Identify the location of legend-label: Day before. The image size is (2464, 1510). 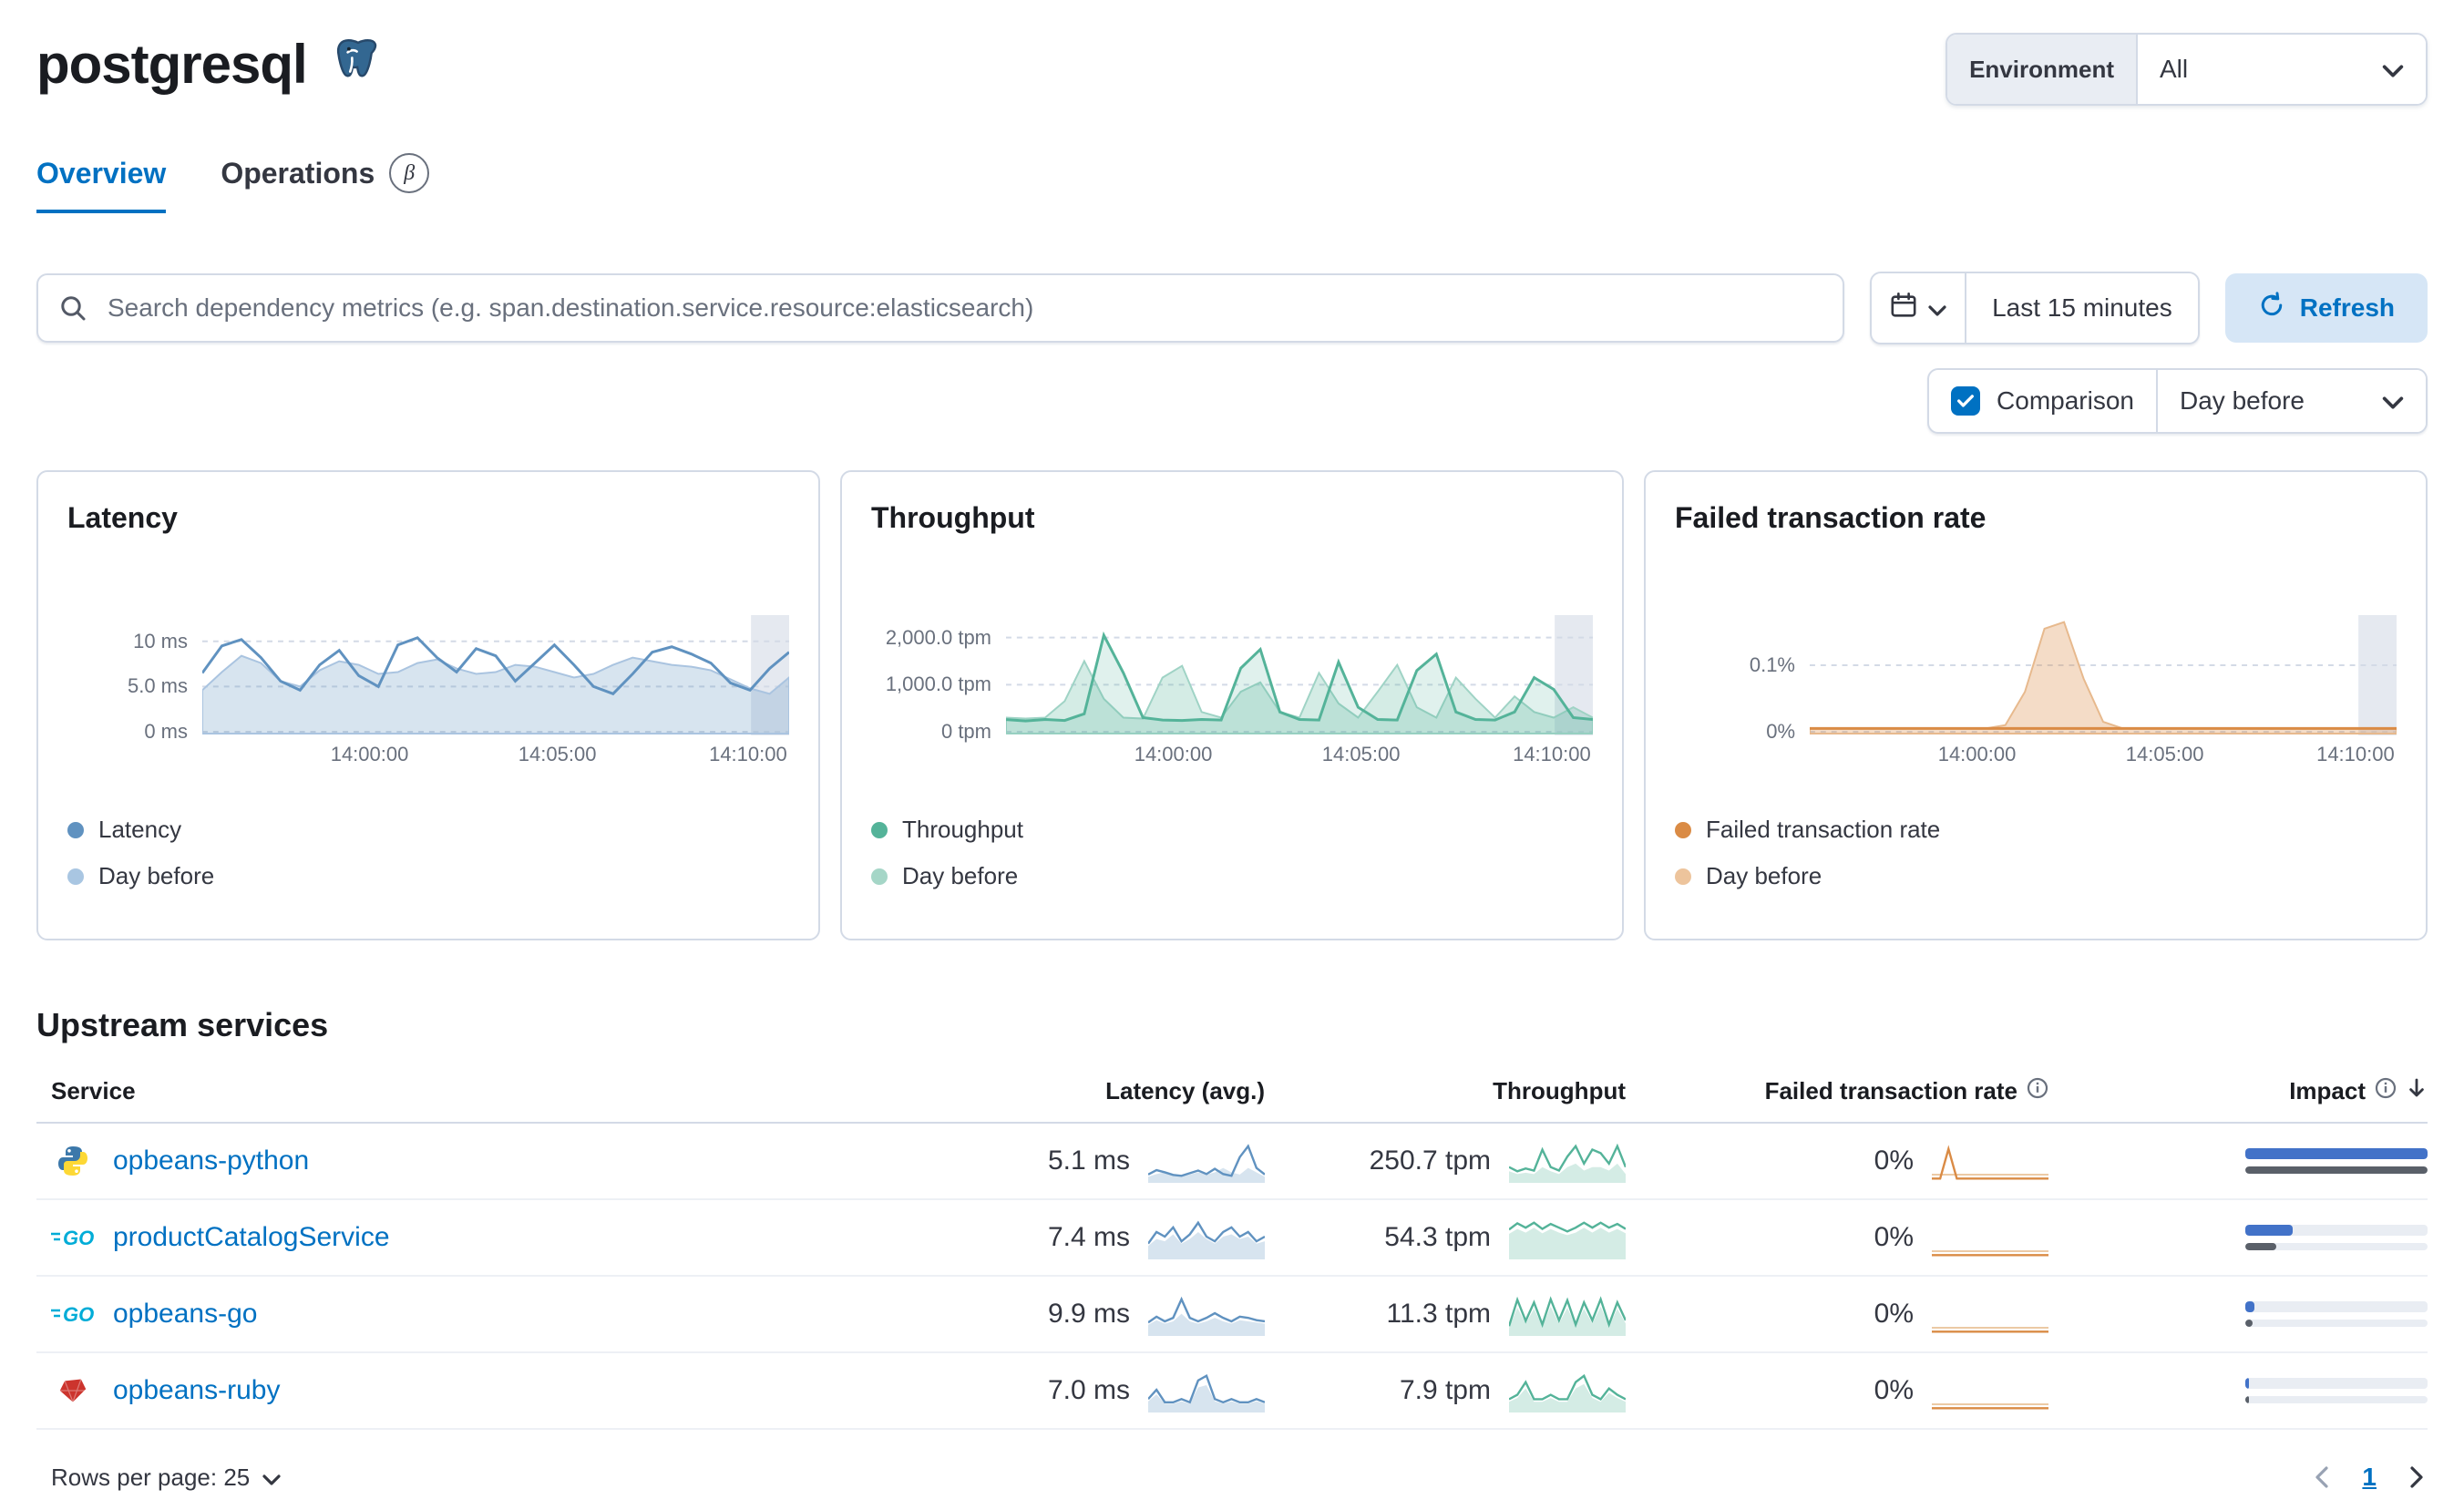
(1764, 875).